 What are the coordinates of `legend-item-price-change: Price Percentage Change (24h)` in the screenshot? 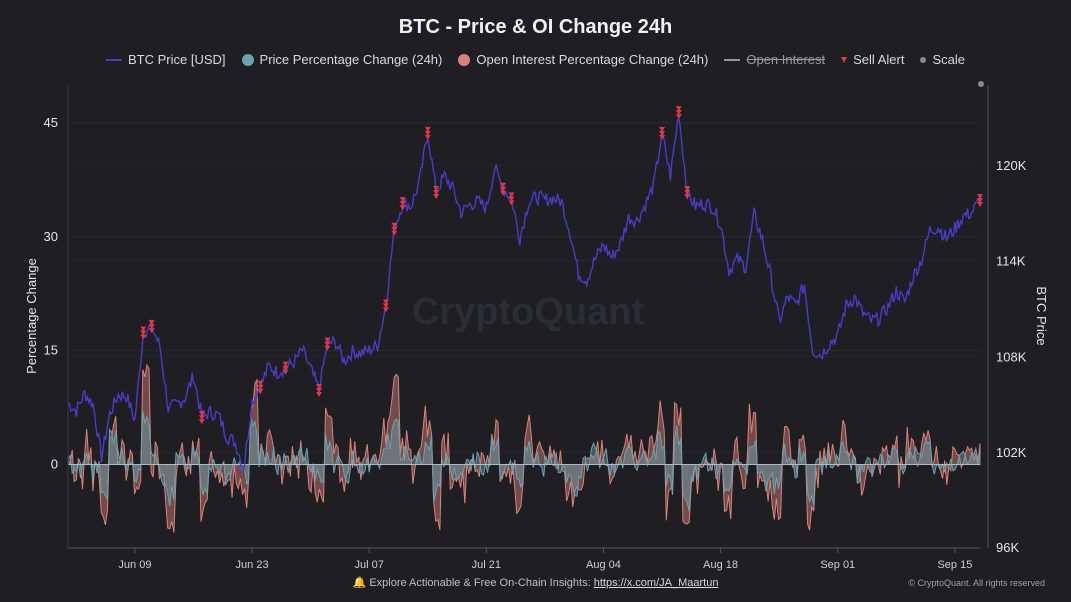 It's located at (341, 59).